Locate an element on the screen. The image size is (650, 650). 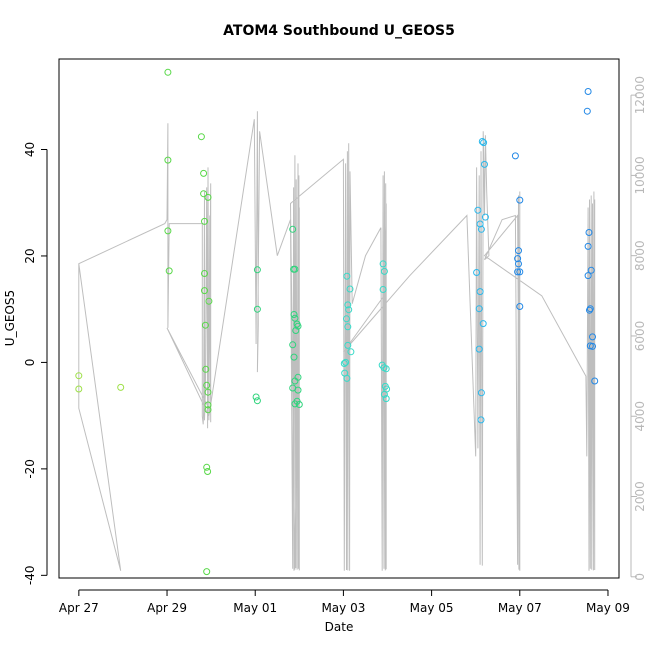
y-axis-label: U_GEOS5 is located at coordinates (10, 318).